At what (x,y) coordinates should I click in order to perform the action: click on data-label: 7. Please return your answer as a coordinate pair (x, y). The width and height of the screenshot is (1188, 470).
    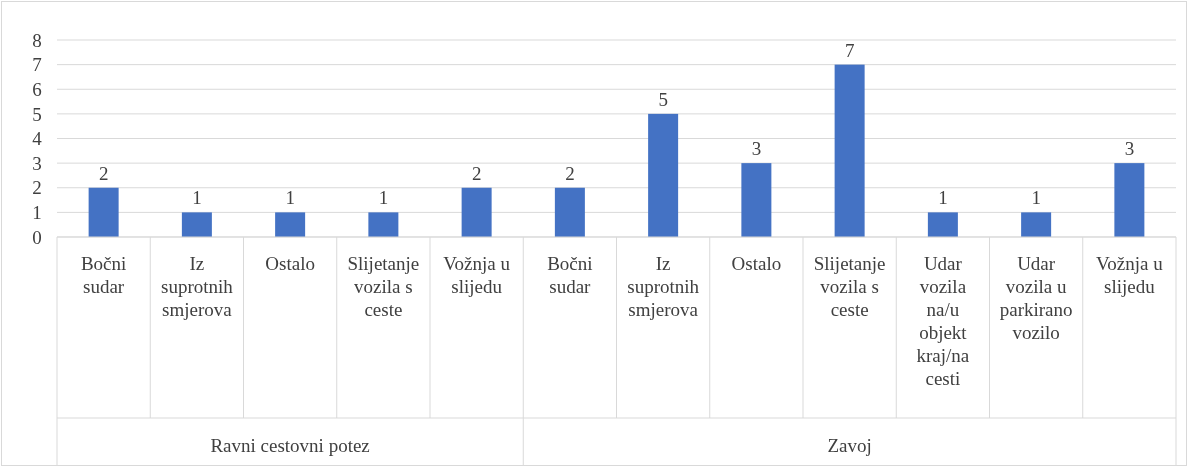
    Looking at the image, I should click on (849, 50).